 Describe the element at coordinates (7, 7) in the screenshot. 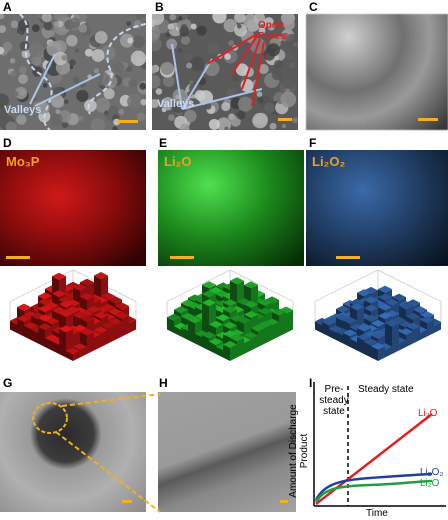

I see `panel-label: A` at that location.